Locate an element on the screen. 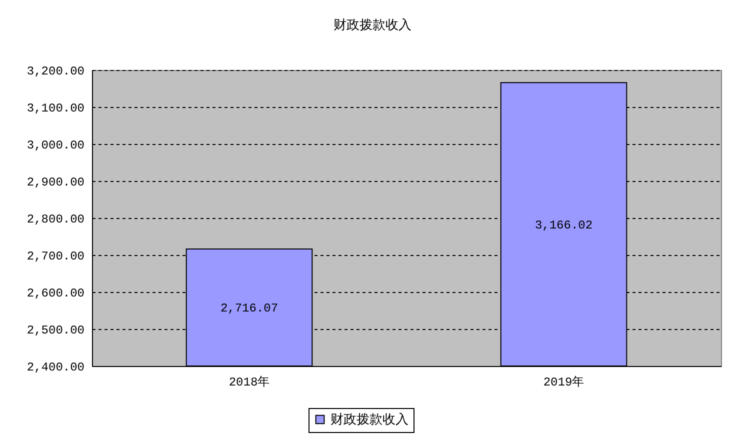  y-tick-label: 2,800.00 is located at coordinates (55, 219).